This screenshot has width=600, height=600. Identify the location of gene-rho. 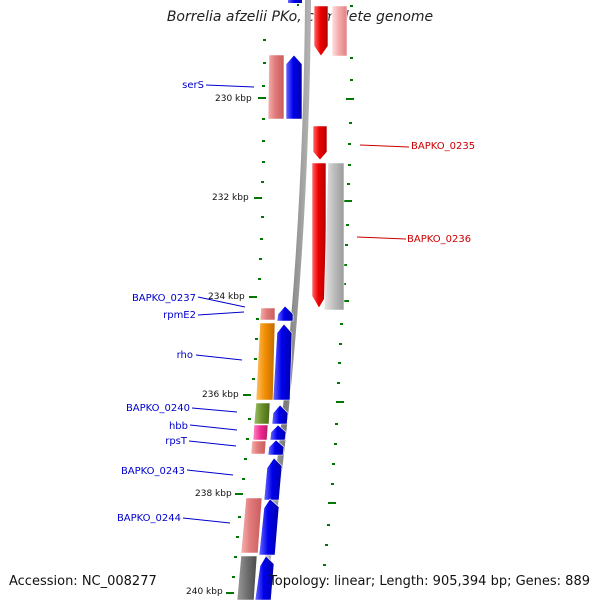
(282, 362).